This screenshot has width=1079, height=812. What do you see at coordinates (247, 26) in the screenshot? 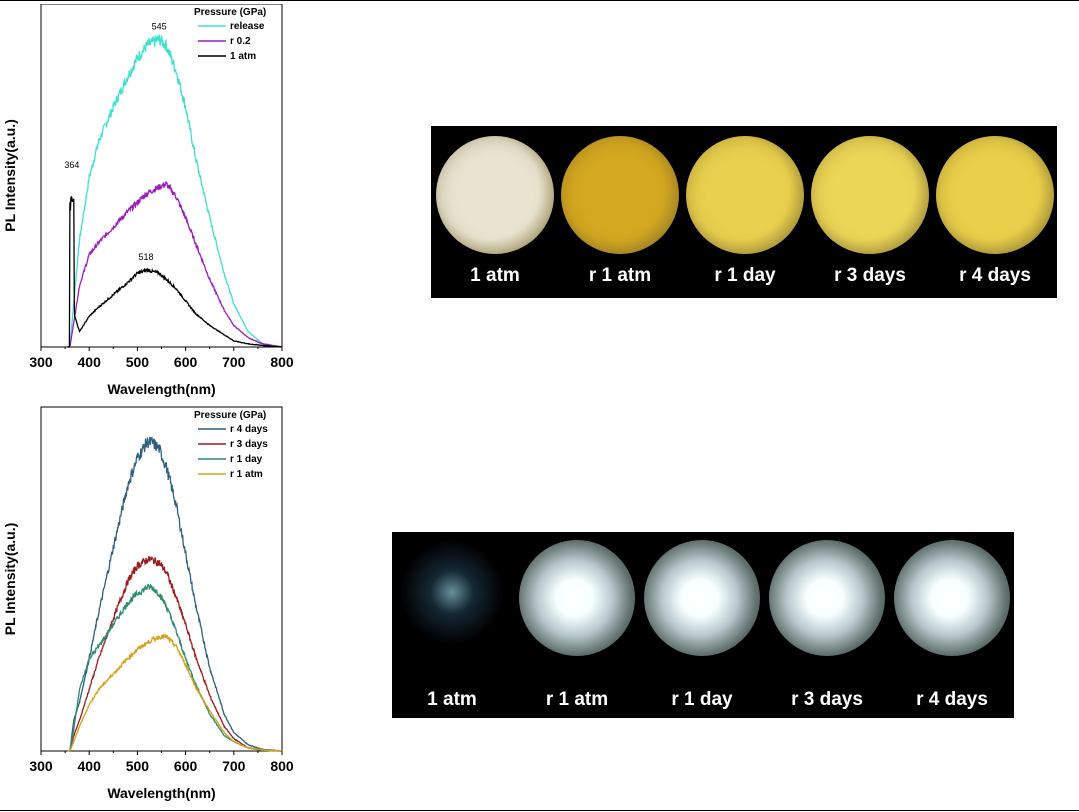
I see `legend-label-release: release` at bounding box center [247, 26].